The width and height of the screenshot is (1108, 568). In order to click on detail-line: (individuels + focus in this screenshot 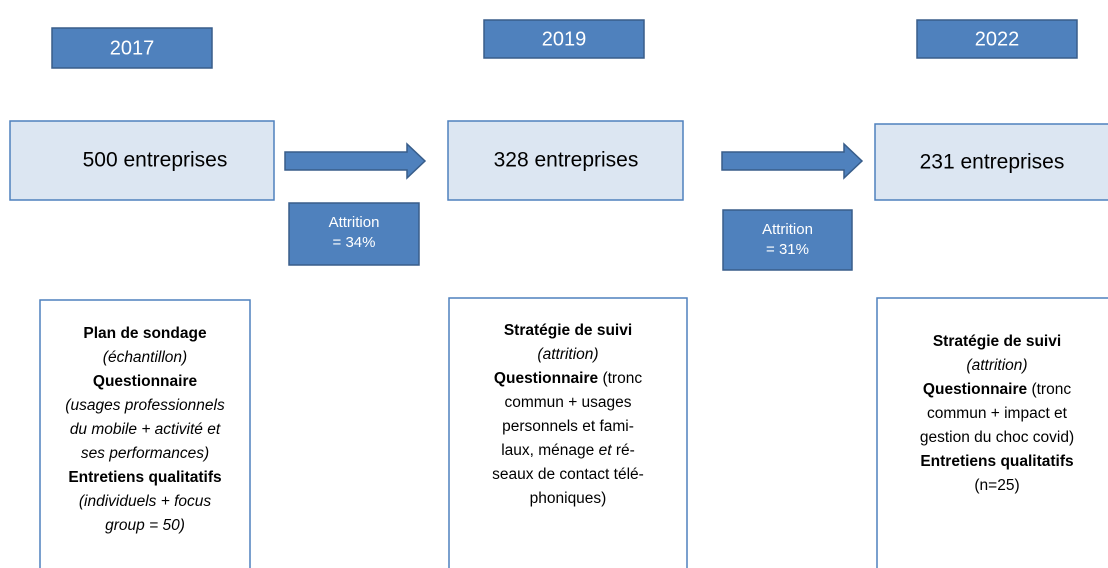, I will do `click(145, 501)`.